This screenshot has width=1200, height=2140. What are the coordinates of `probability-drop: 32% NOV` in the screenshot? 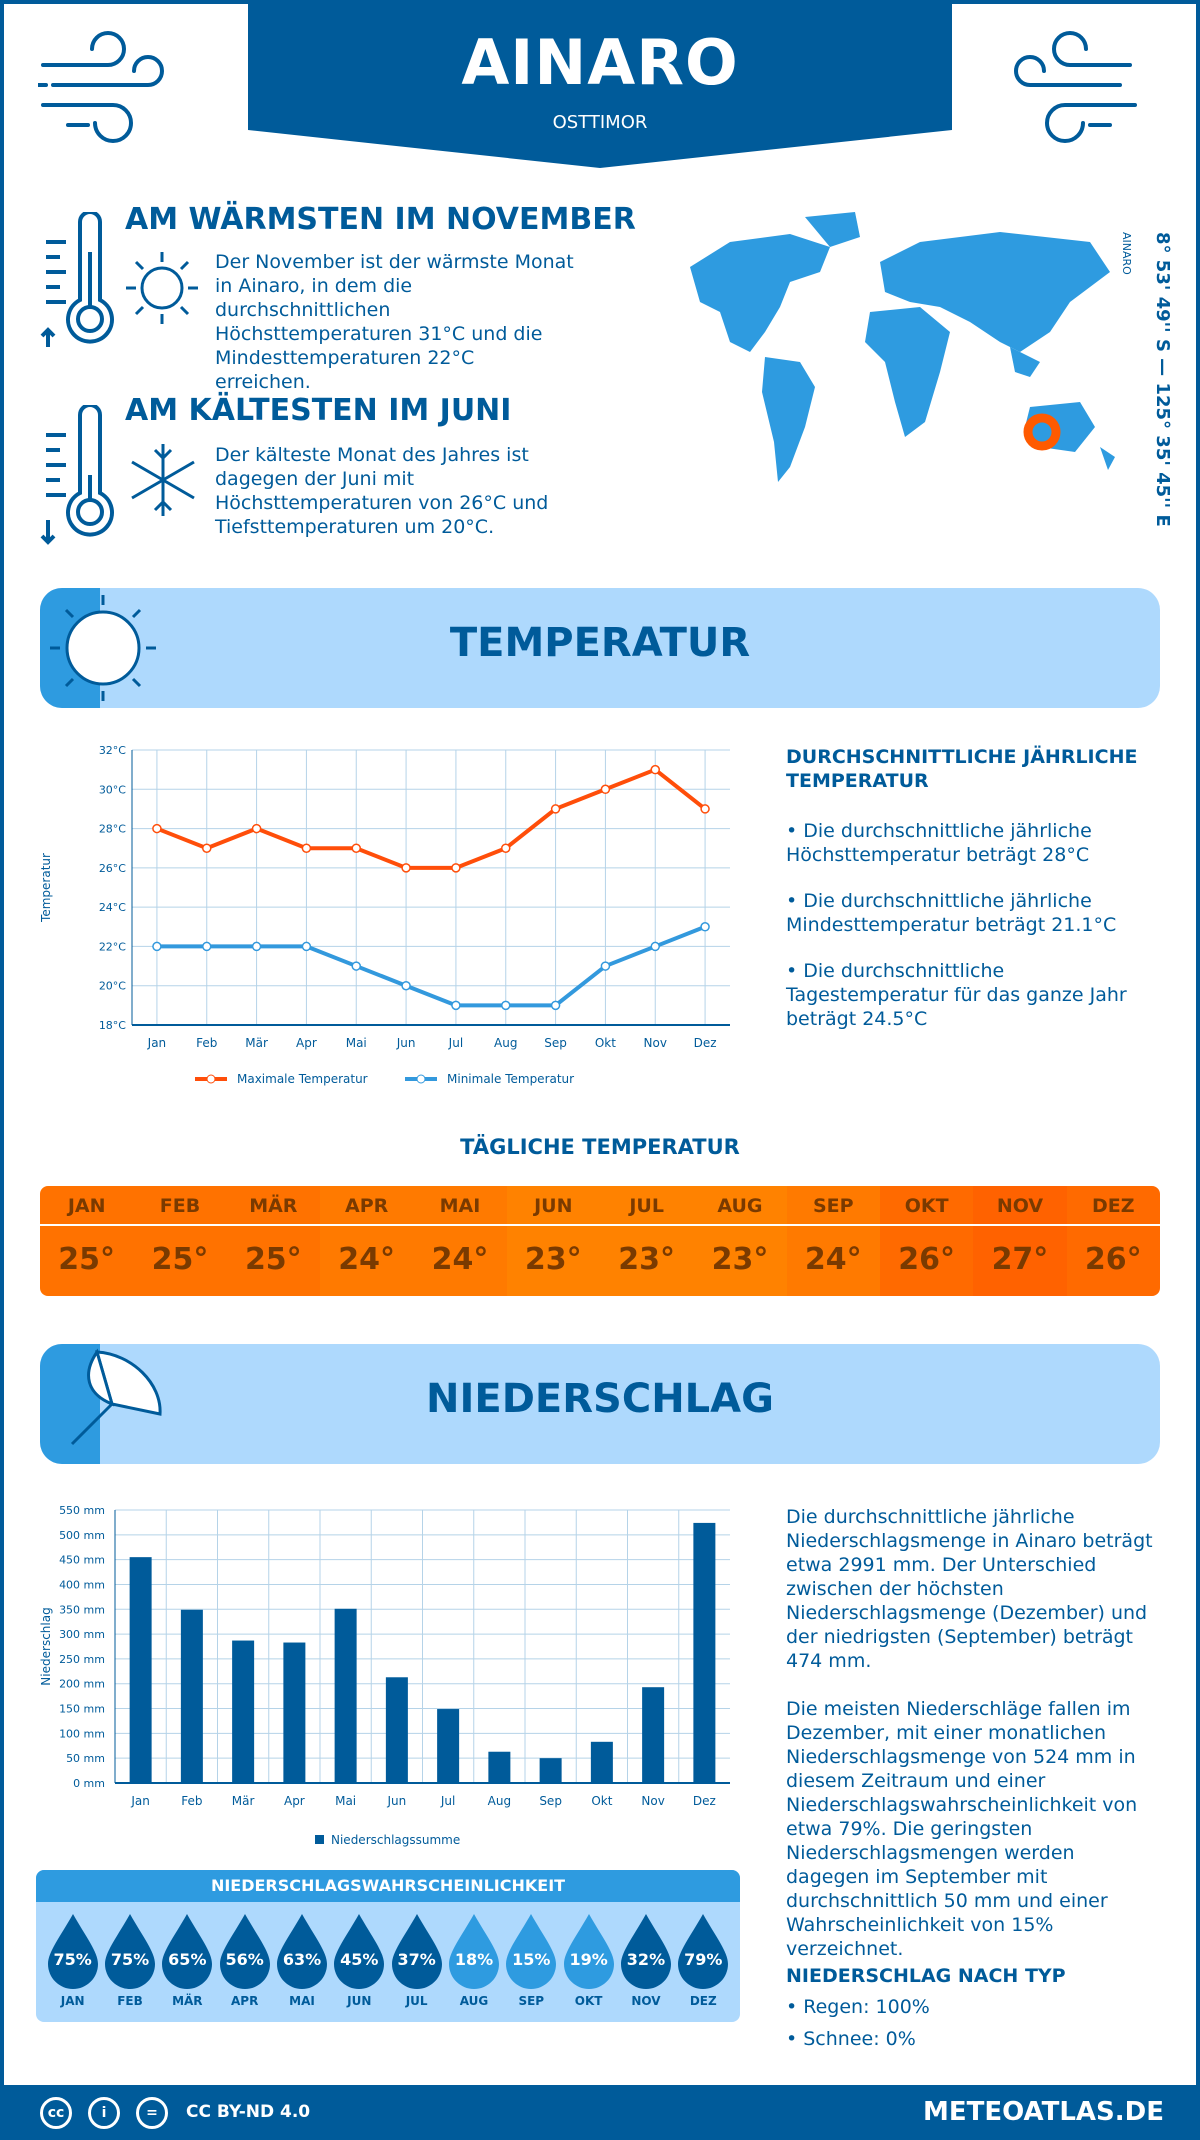 It's located at (645, 1961).